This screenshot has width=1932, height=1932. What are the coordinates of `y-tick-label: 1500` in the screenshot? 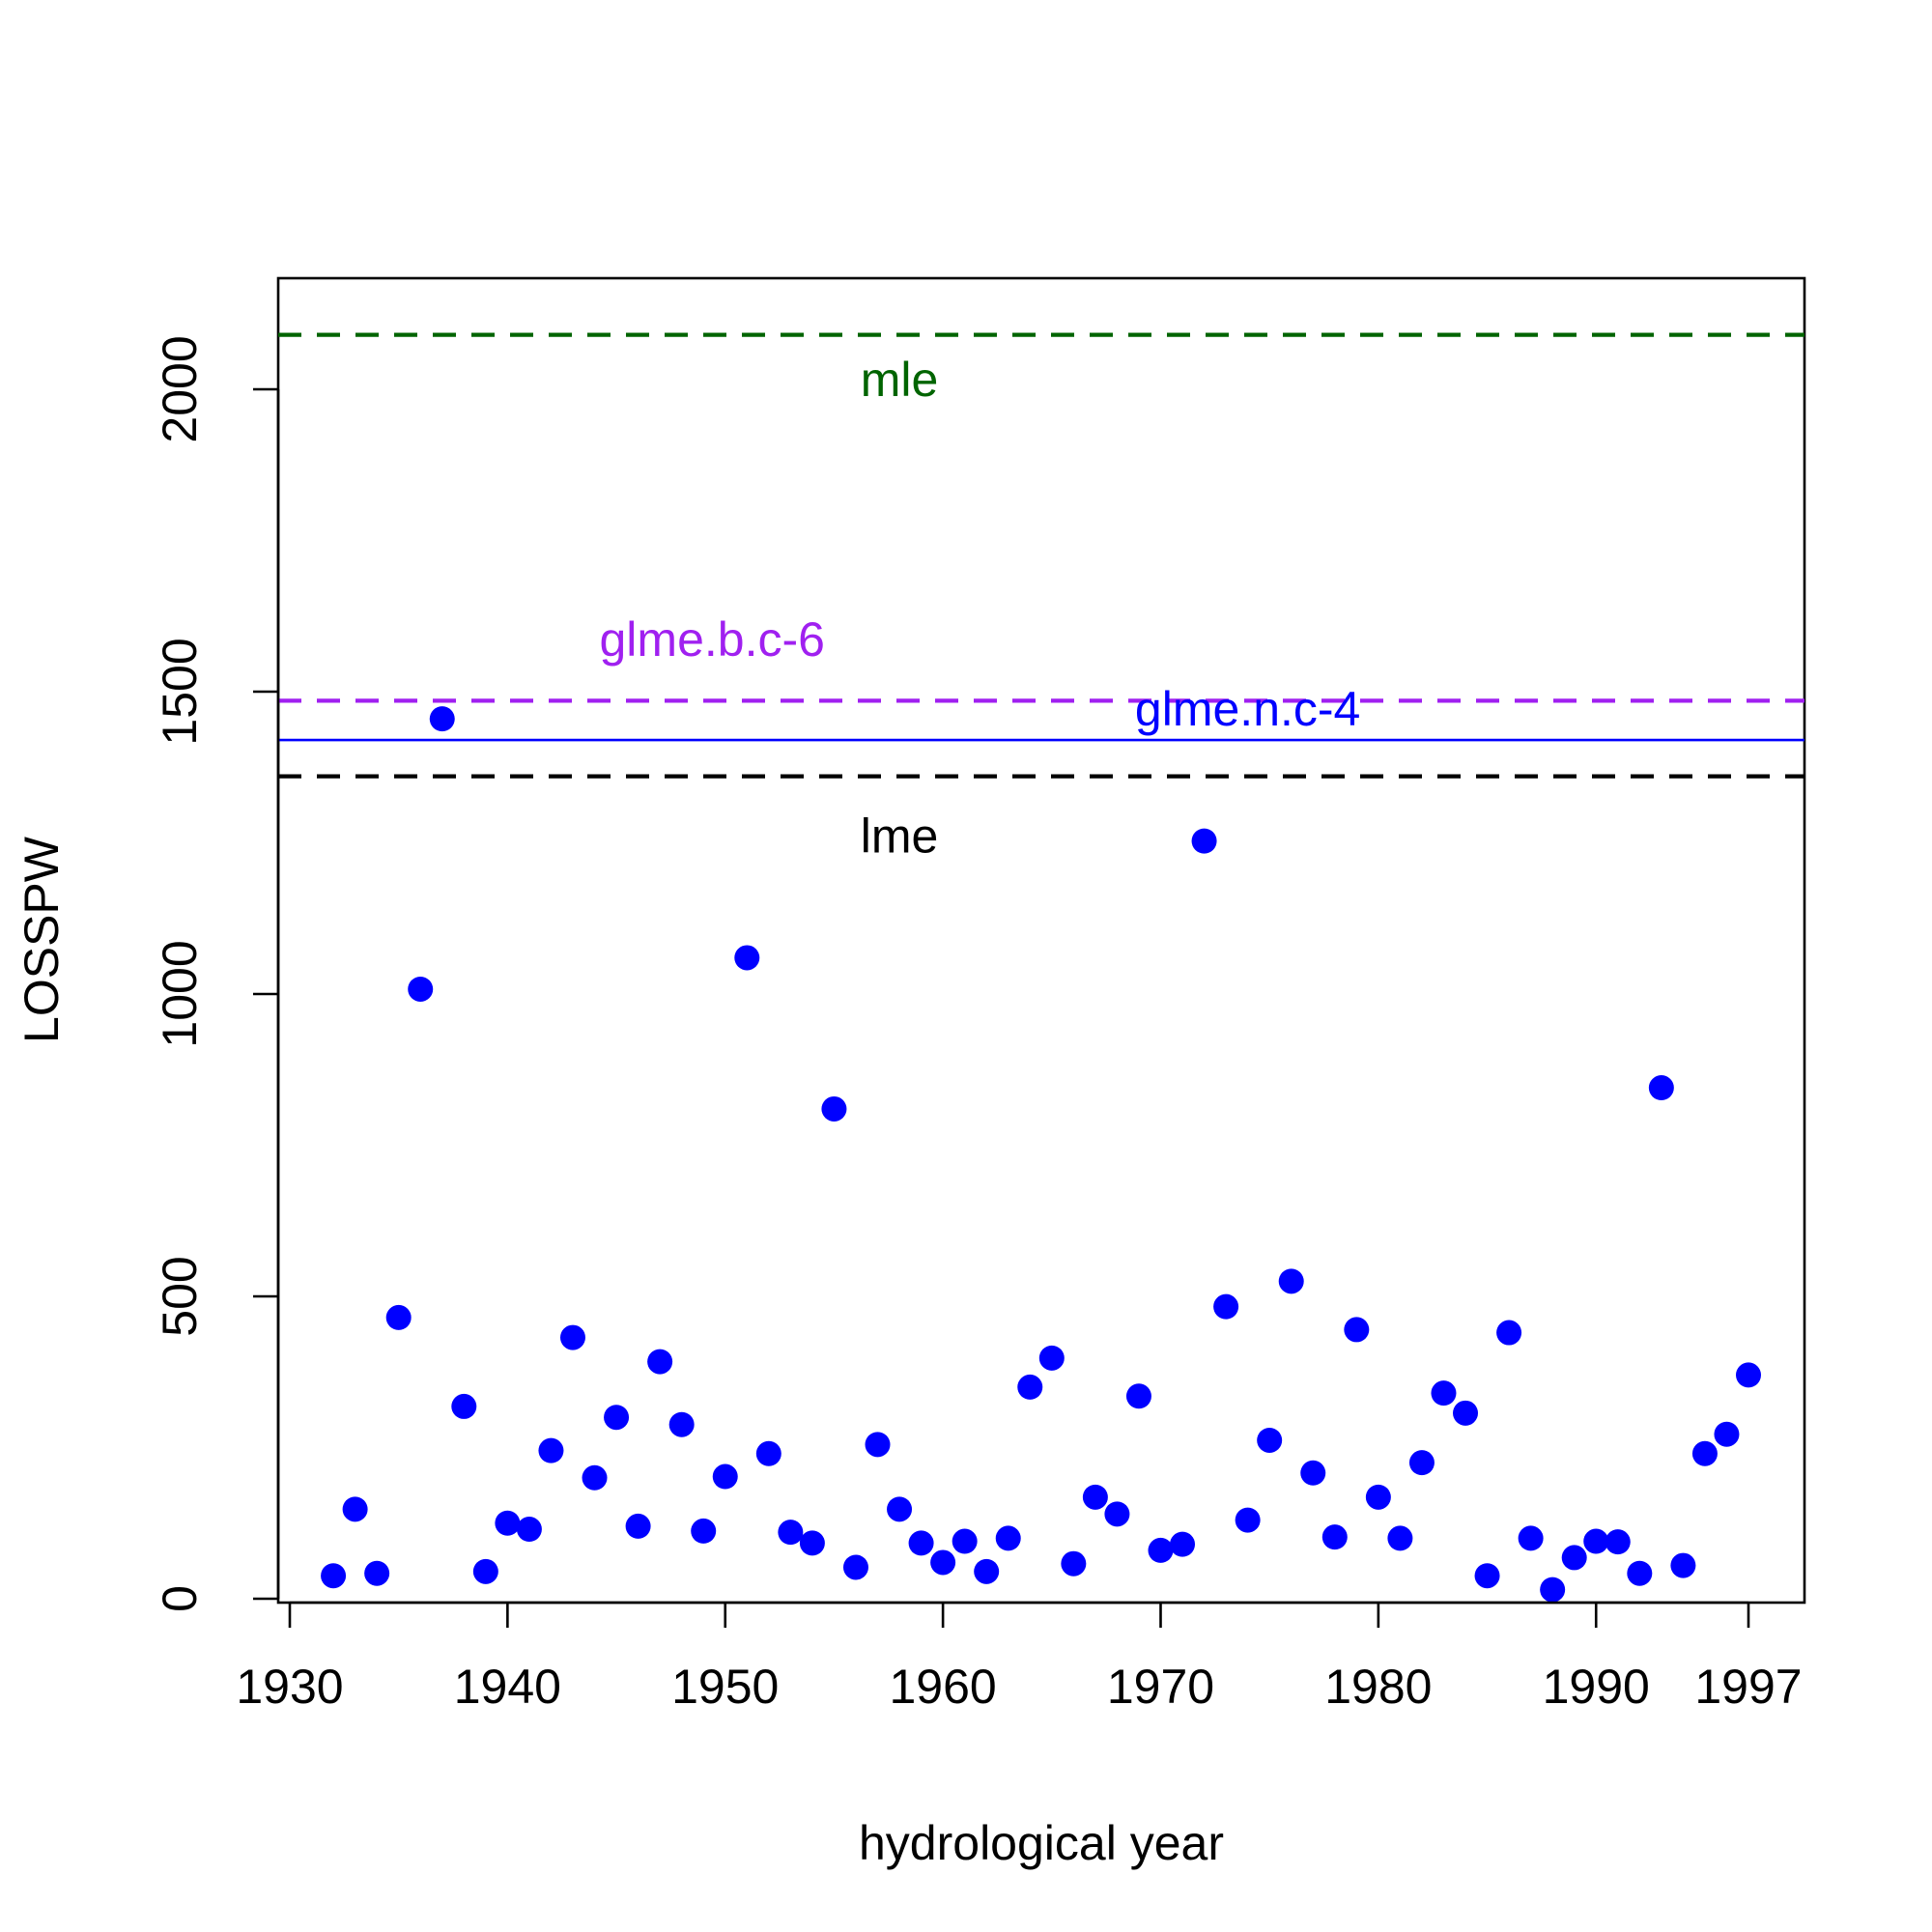 It's located at (180, 691).